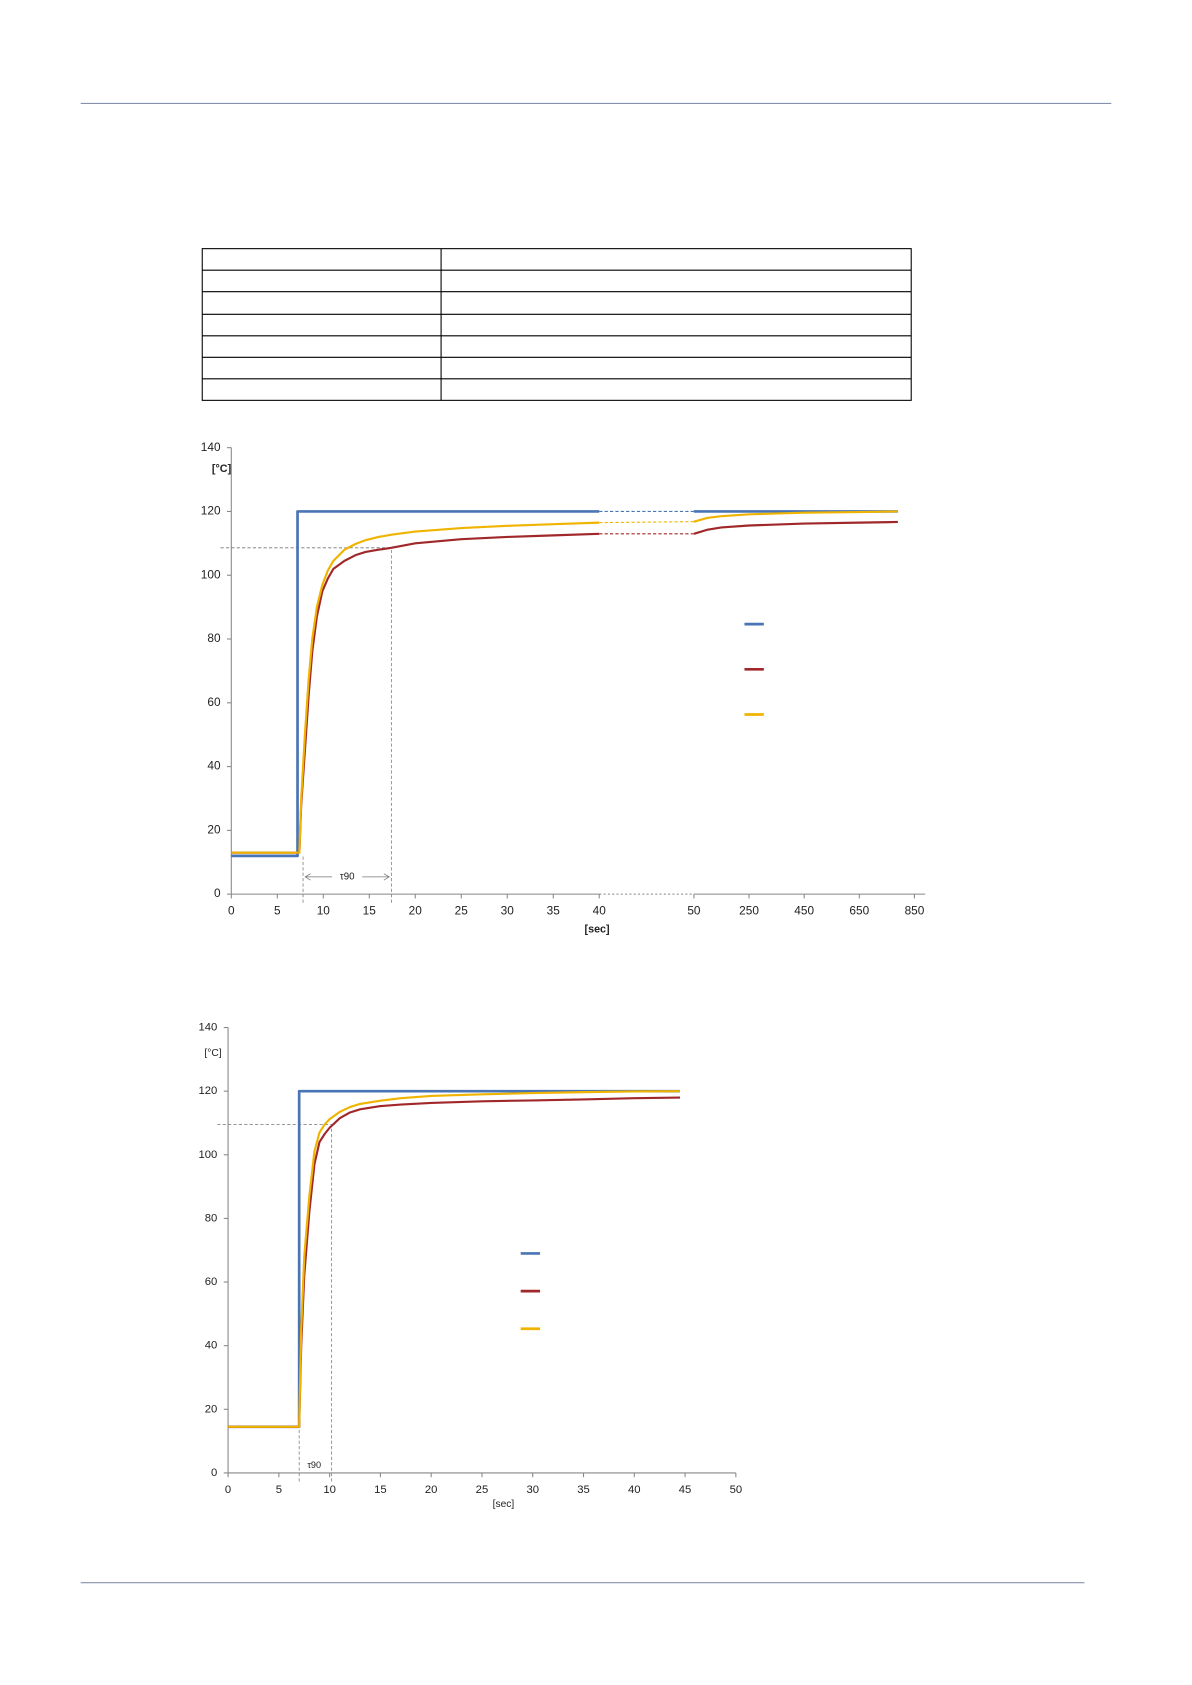  What do you see at coordinates (915, 910) in the screenshot?
I see `x-tick-label: 850` at bounding box center [915, 910].